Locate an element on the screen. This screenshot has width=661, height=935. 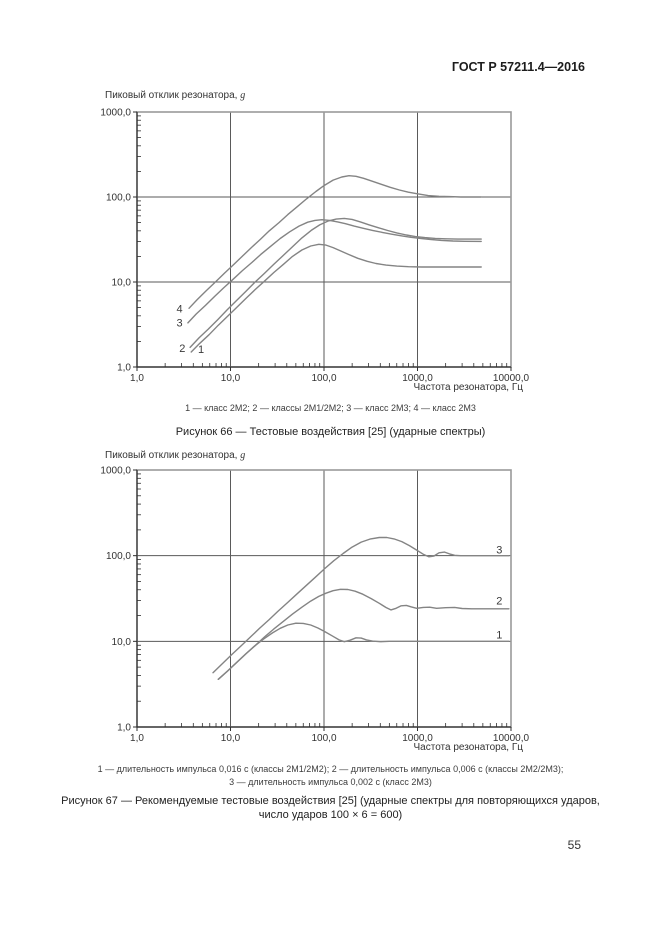
fig67-caption-line: число ударов 100 × 6 = 600) is located at coordinates (330, 815).